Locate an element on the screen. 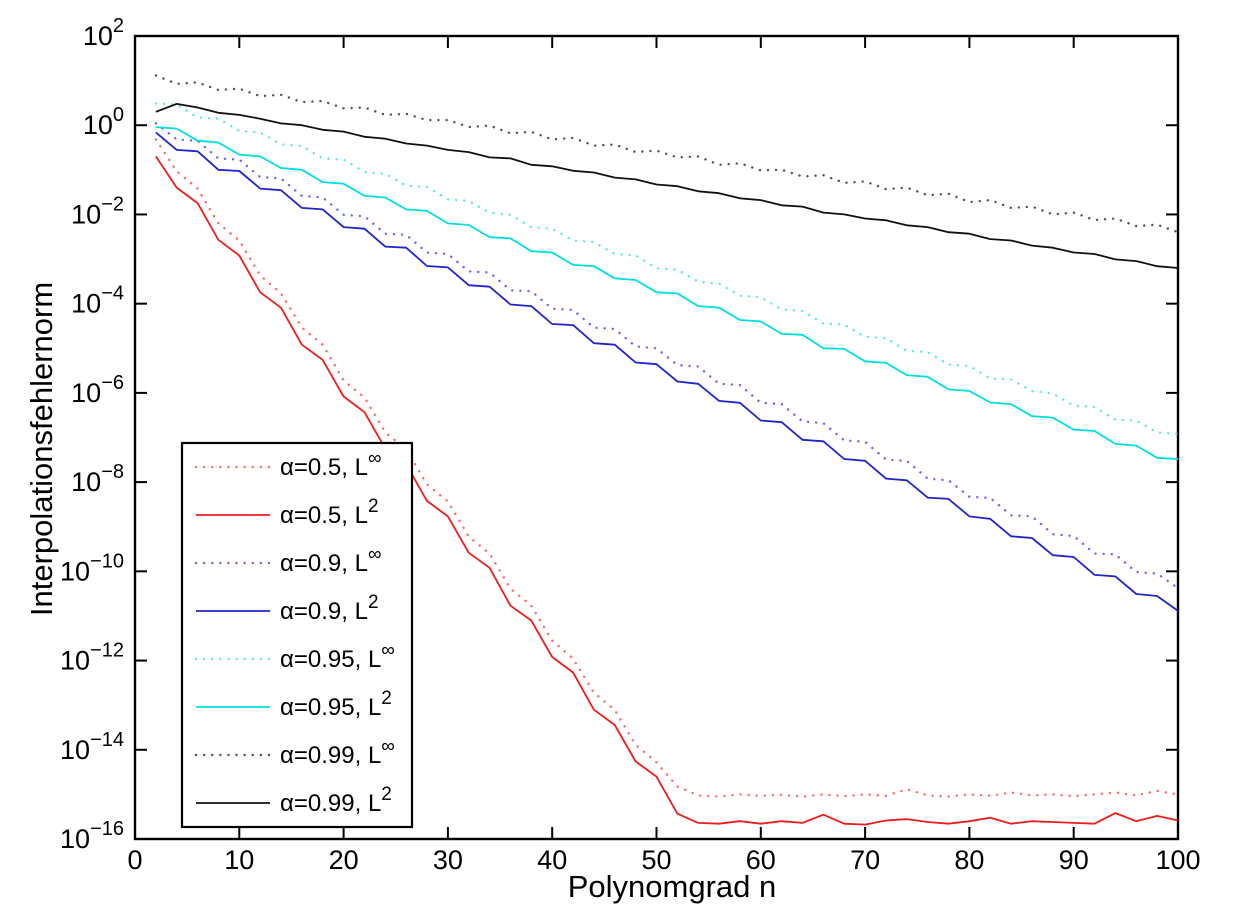 This screenshot has width=1240, height=920. y-tick-label: 10⁻¹⁶ is located at coordinates (92, 836).